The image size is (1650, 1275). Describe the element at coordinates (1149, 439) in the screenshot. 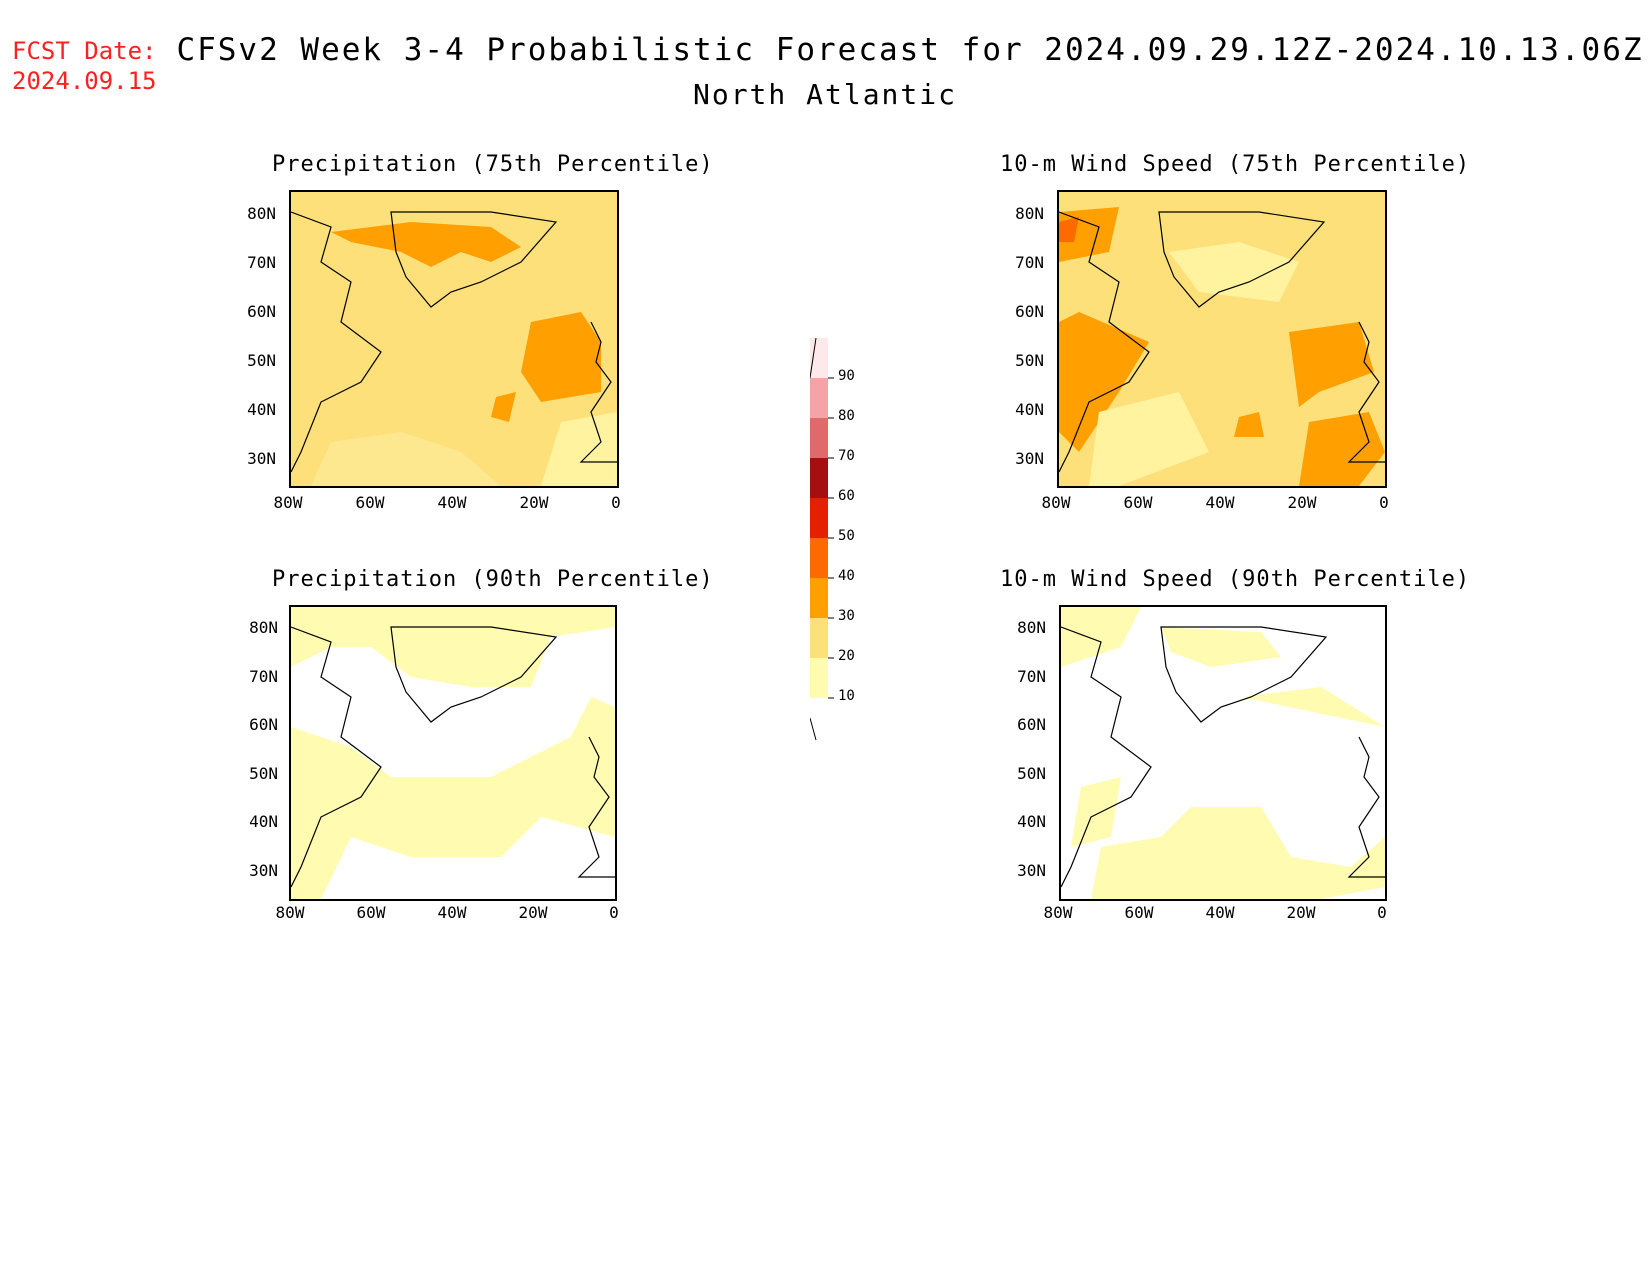

I see `wind75-light-south` at that location.